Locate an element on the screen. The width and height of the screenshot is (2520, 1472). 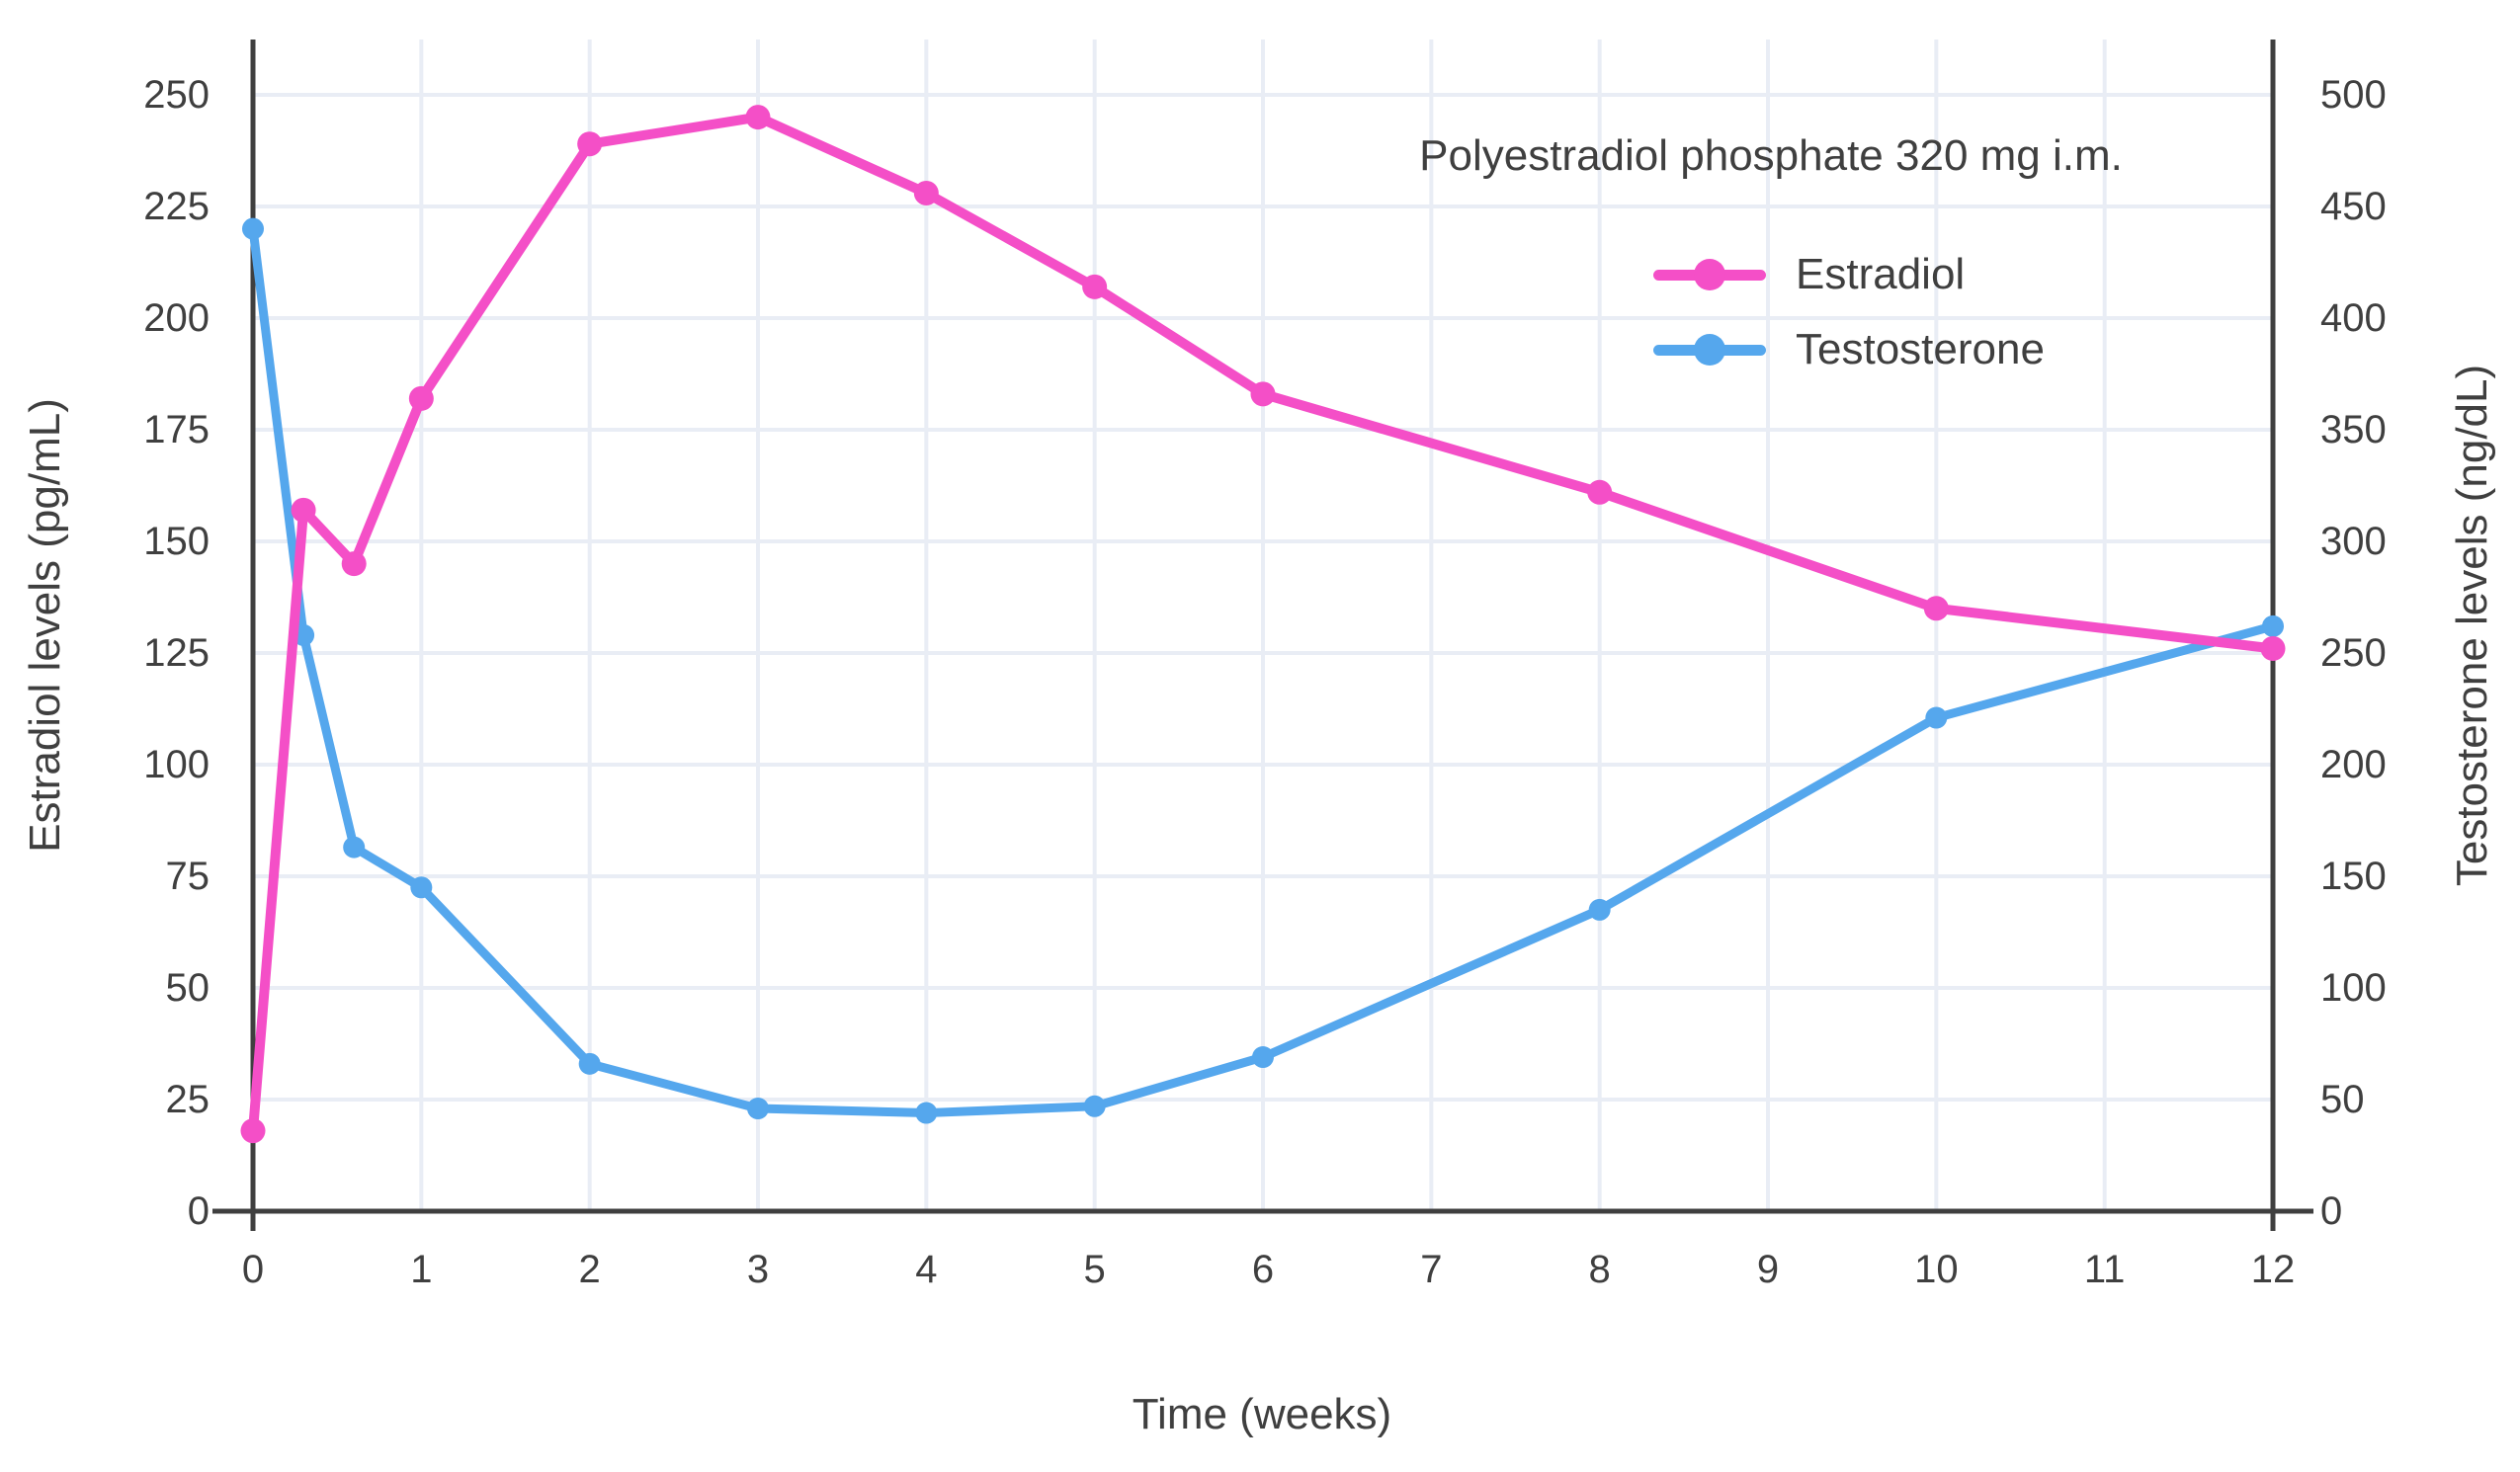
y-left-tick-label: 250 is located at coordinates (176, 95).